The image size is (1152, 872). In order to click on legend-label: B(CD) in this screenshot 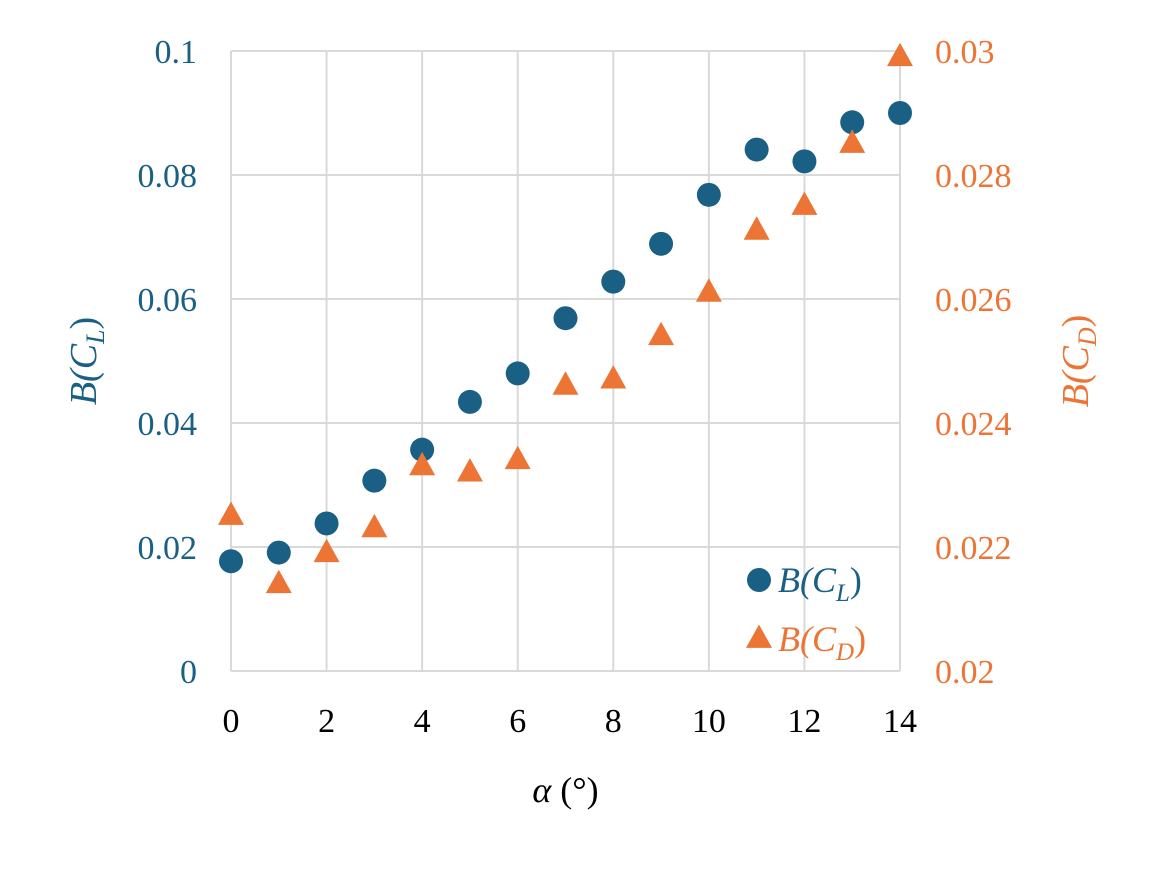, I will do `click(822, 642)`.